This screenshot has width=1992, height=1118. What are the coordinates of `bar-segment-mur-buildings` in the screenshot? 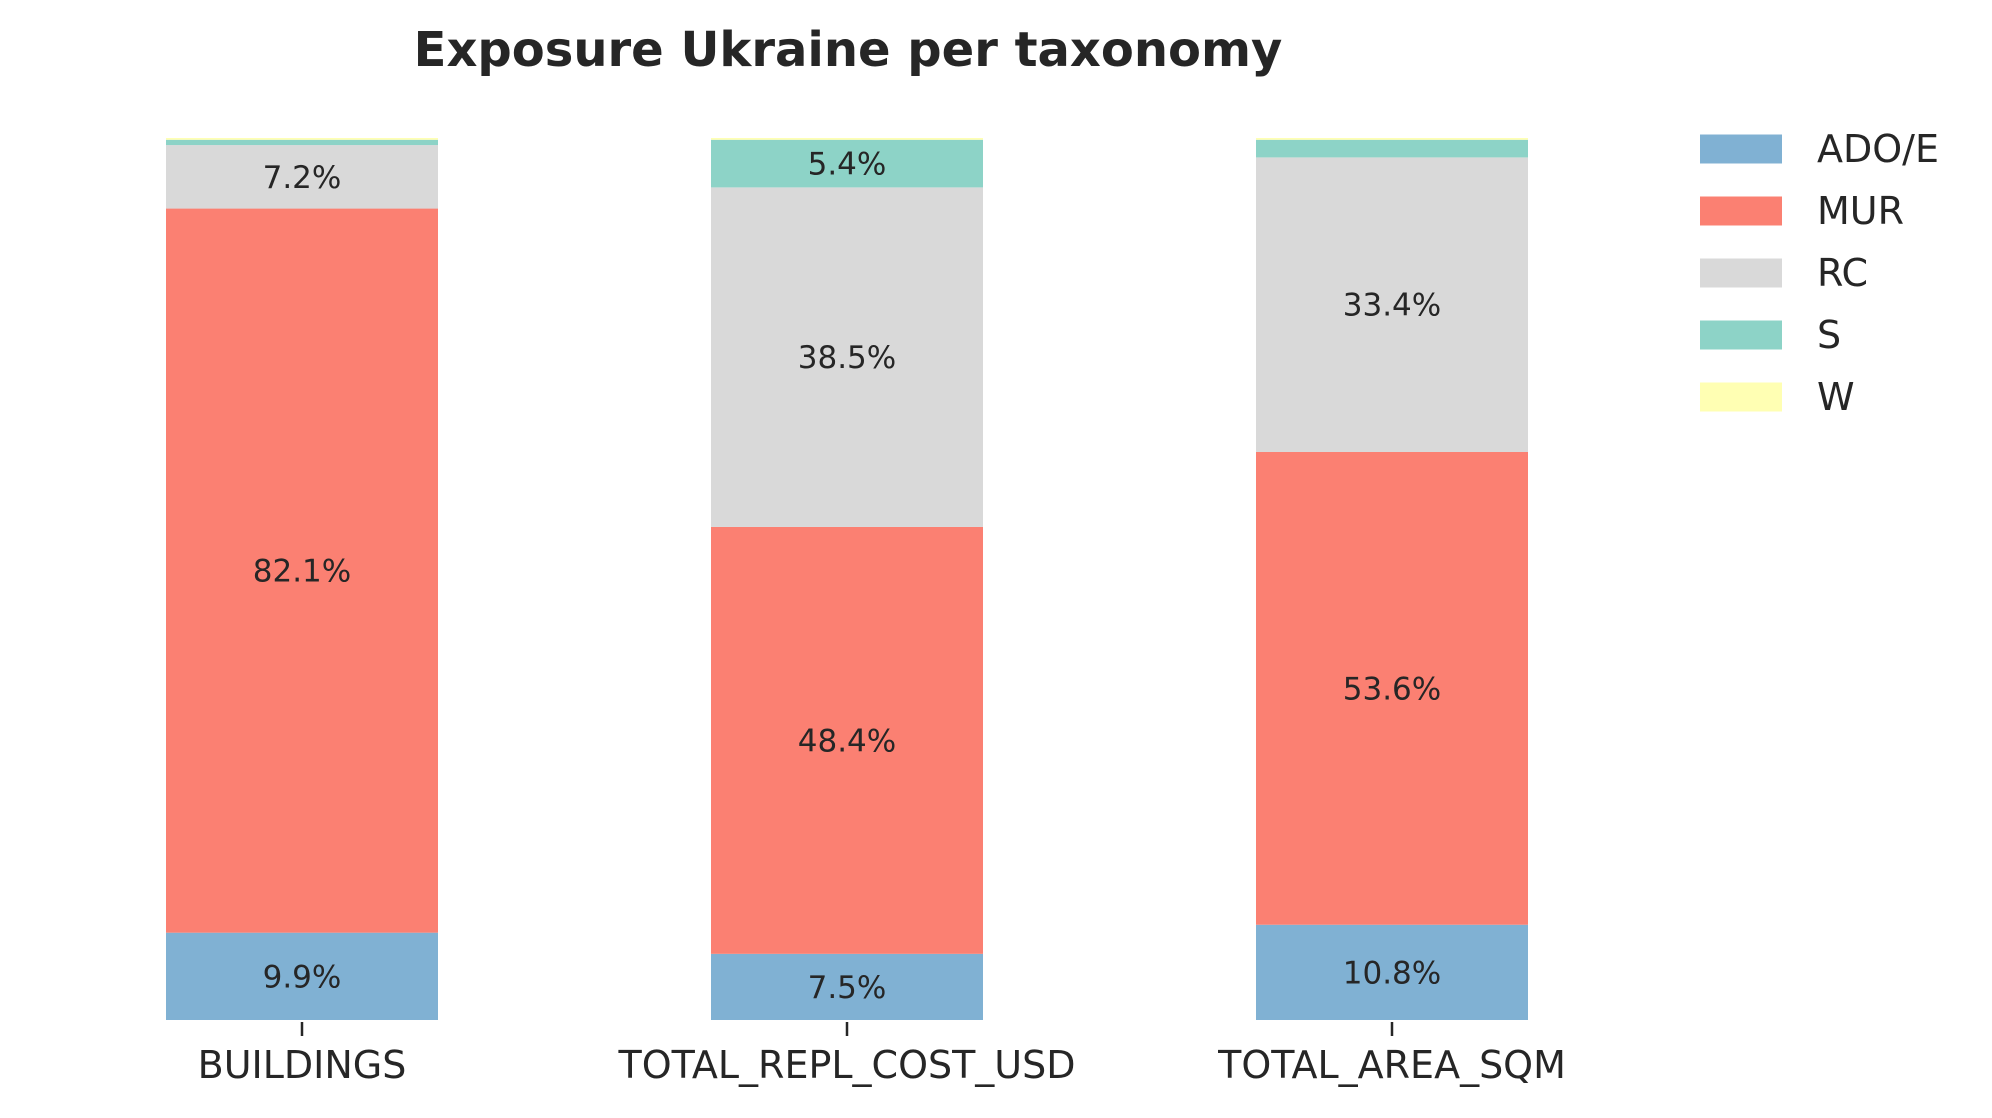 It's located at (302, 570).